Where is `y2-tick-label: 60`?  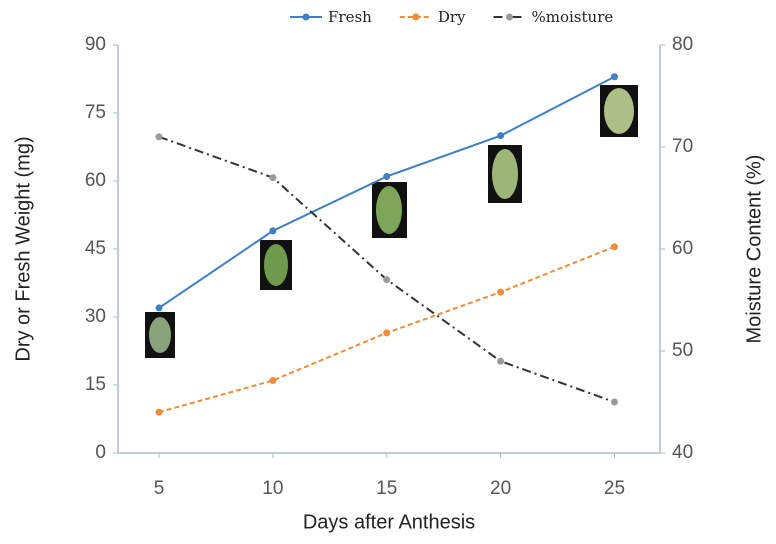 y2-tick-label: 60 is located at coordinates (682, 248).